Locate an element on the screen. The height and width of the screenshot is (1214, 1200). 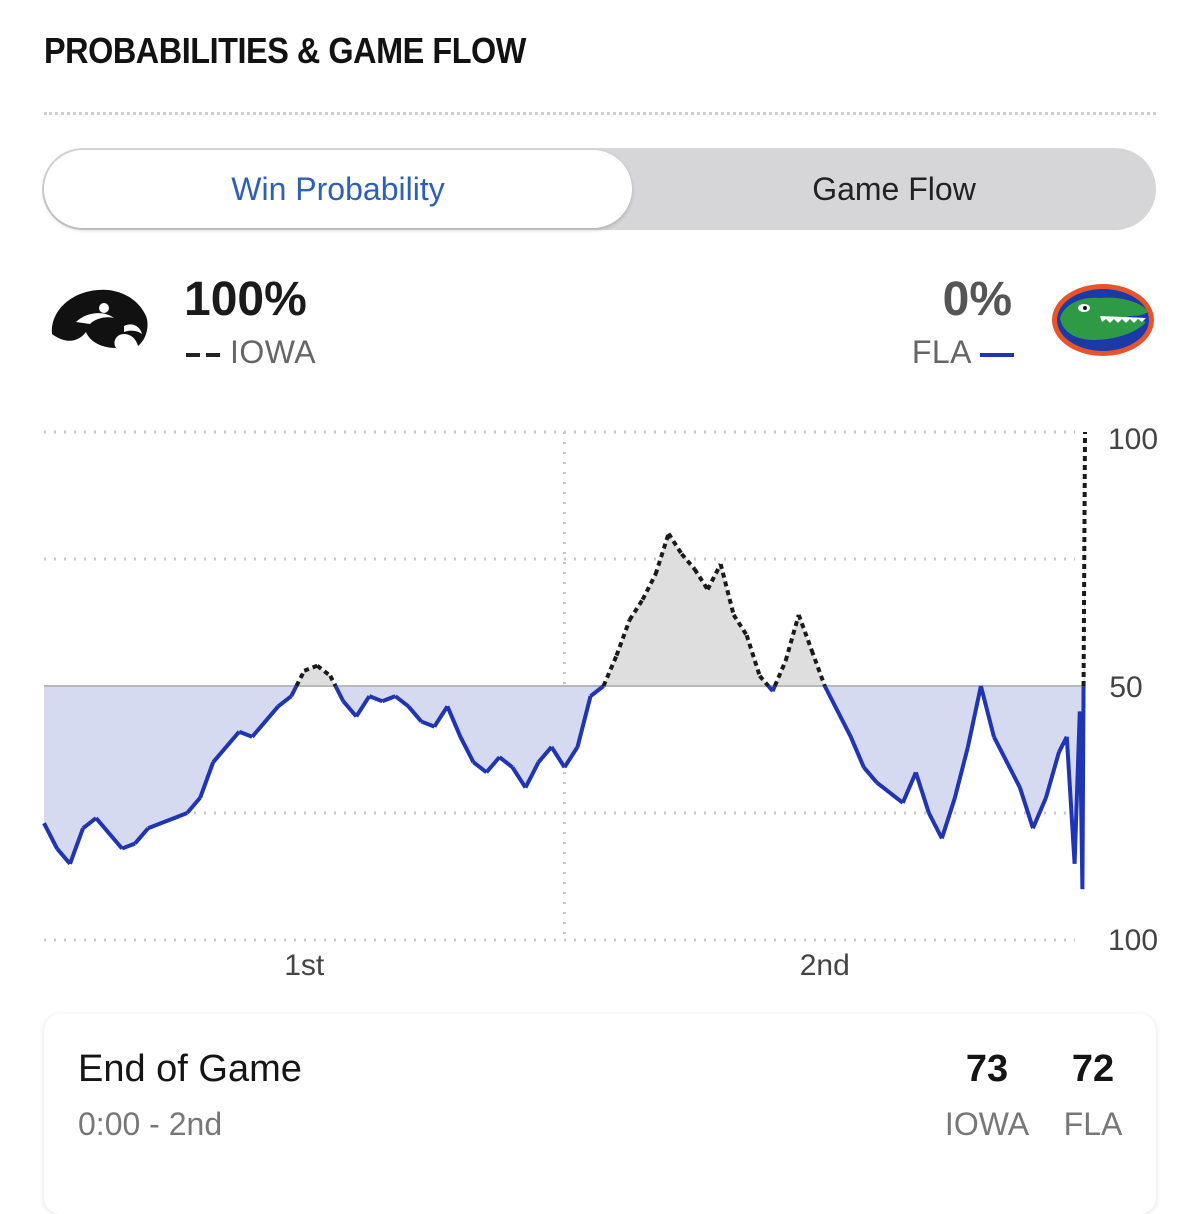
iowa-area-fill is located at coordinates (690, 559).